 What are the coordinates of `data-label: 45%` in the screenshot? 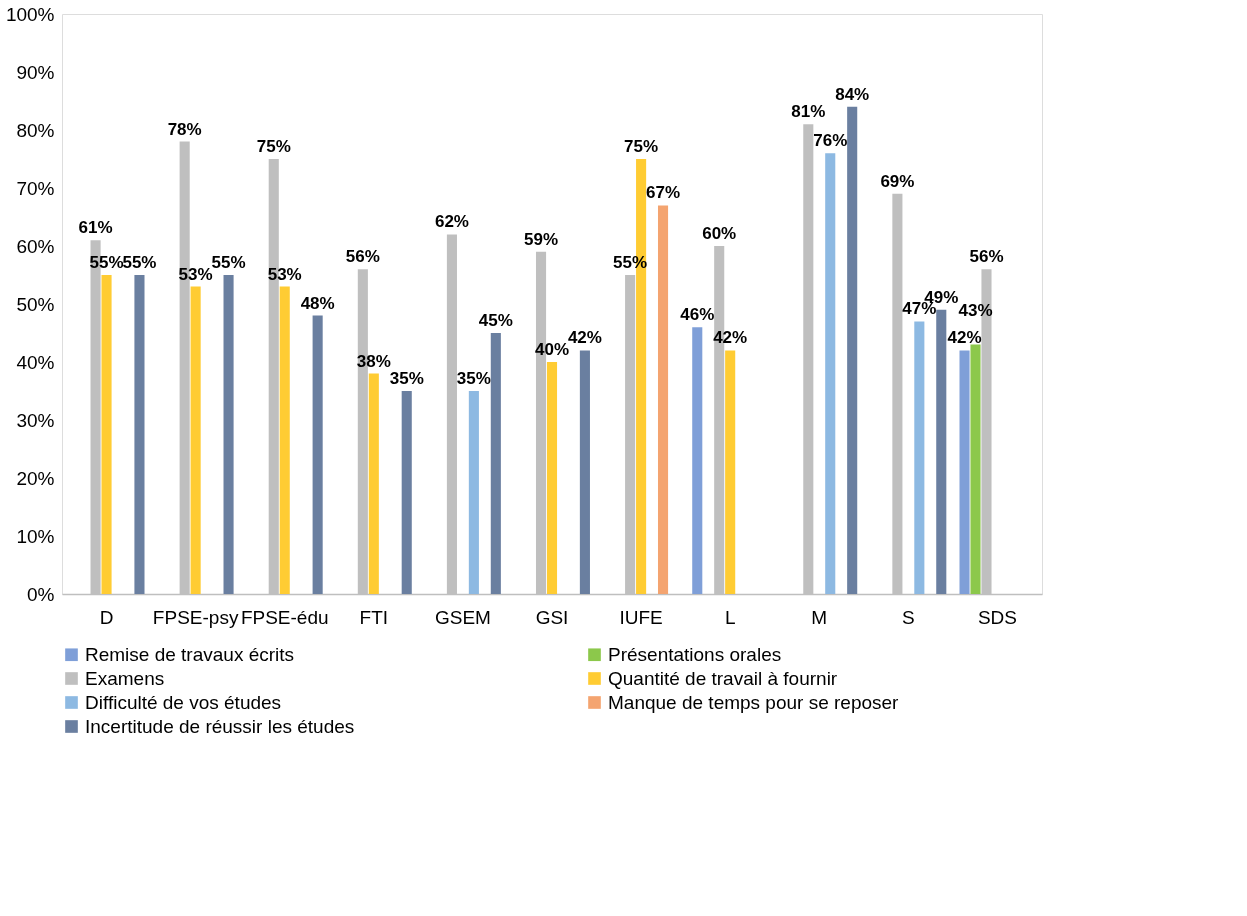 It's located at (495, 320).